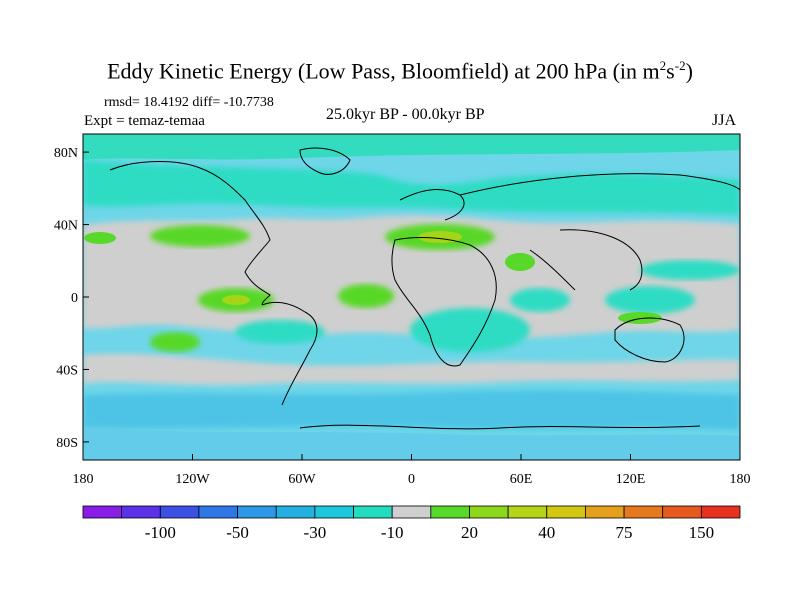  I want to click on coastline-europe, so click(432, 205).